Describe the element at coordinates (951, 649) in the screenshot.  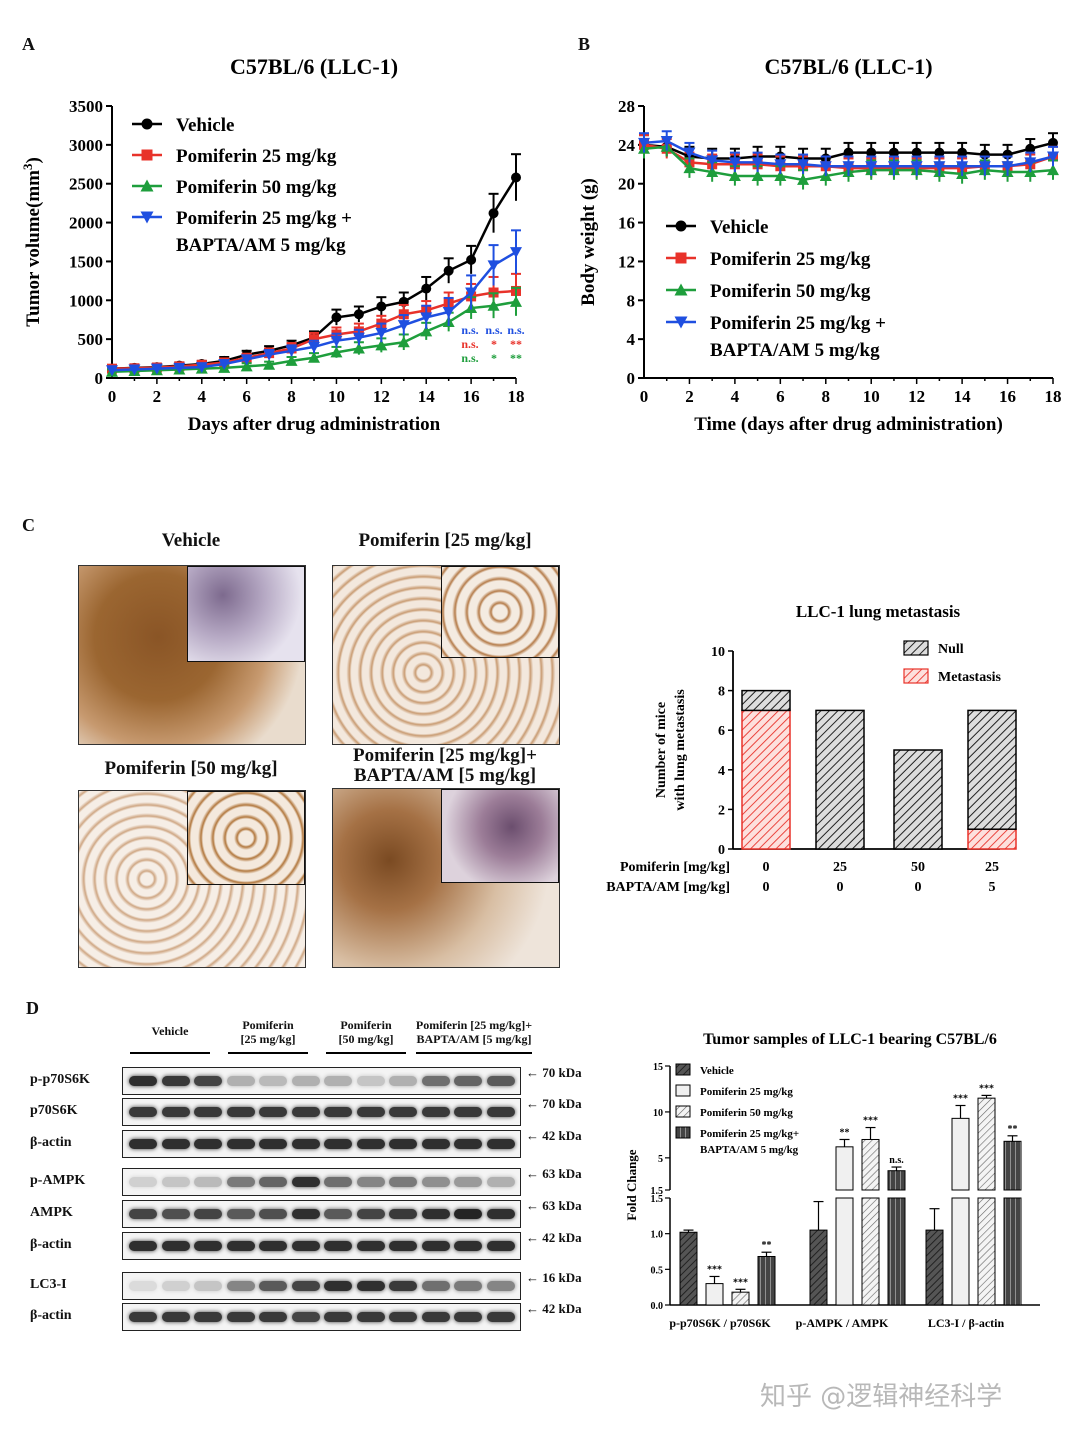
I see `legend-label-null: Null` at that location.